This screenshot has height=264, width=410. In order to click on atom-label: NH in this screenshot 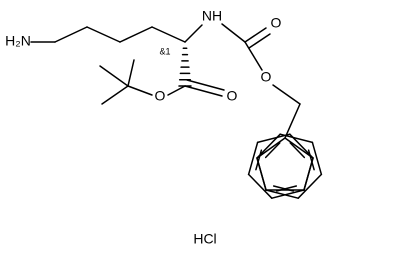, I will do `click(212, 16)`.